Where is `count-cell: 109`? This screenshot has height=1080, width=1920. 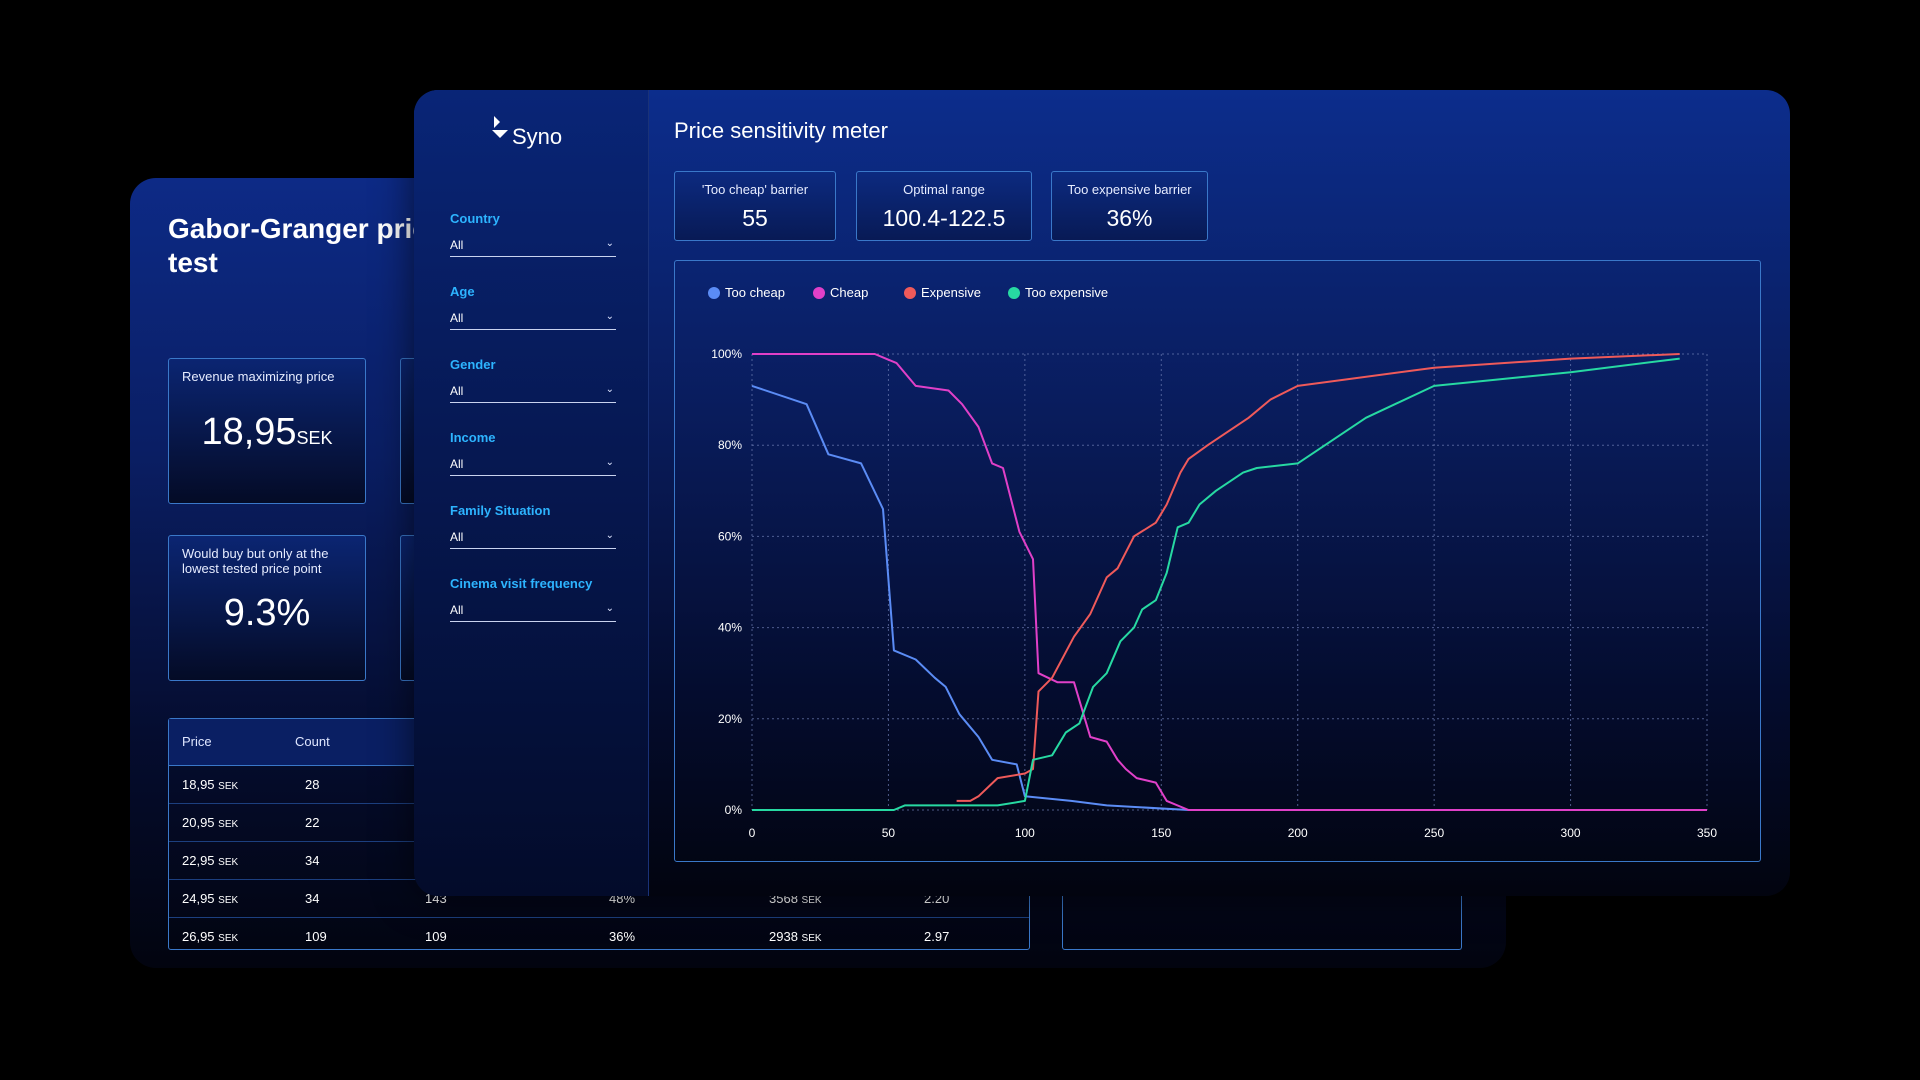
count-cell: 109 is located at coordinates (316, 936).